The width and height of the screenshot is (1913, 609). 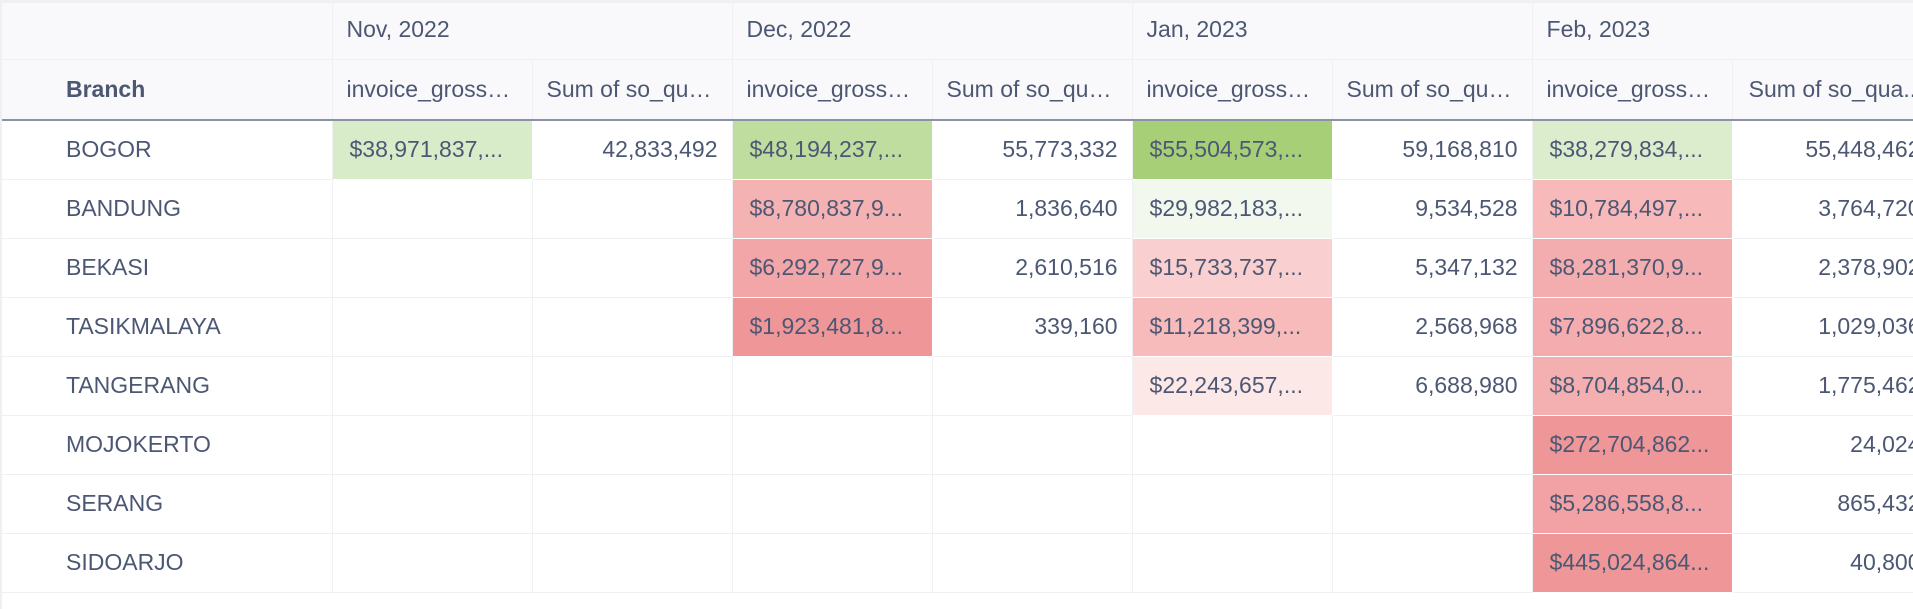 I want to click on so-quantity-cell: 2,378,902, so click(x=1822, y=268).